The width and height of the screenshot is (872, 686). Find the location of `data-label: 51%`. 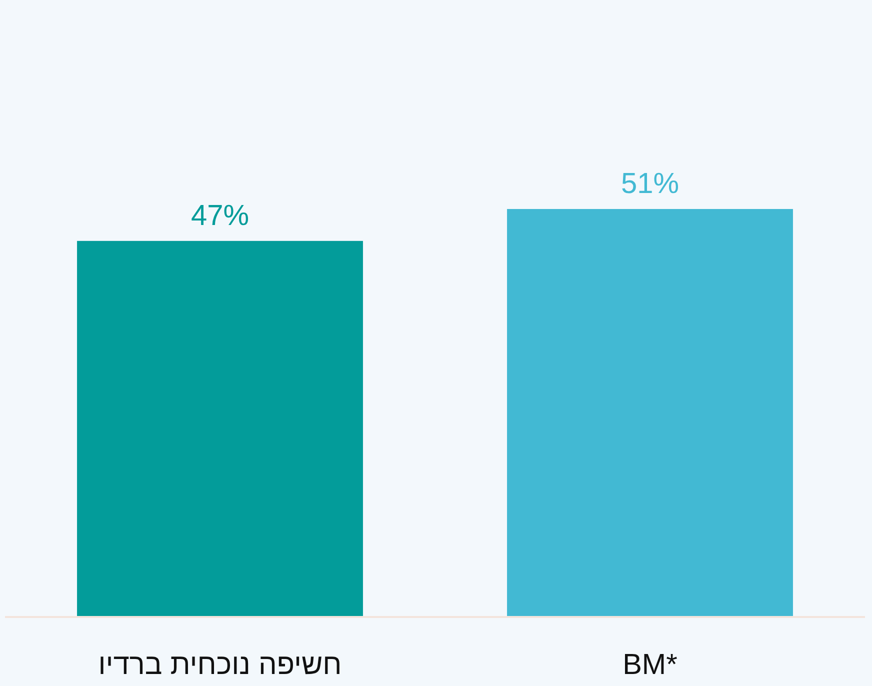

data-label: 51% is located at coordinates (650, 184).